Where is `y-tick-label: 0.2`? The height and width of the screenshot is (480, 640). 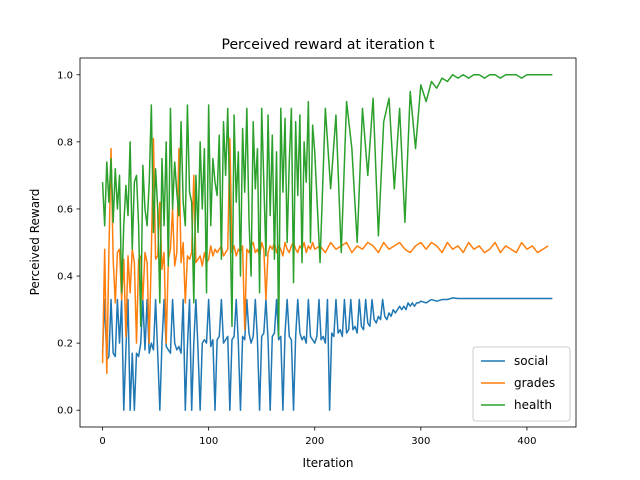
y-tick-label: 0.2 is located at coordinates (65, 344).